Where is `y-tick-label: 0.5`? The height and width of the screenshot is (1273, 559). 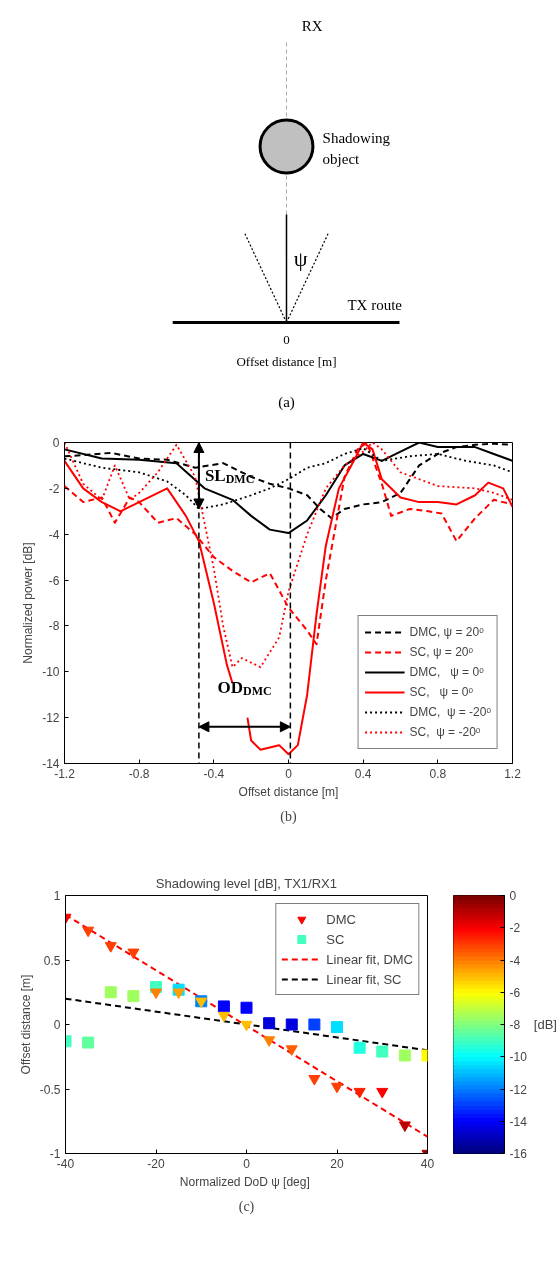
y-tick-label: 0.5 is located at coordinates (52, 960).